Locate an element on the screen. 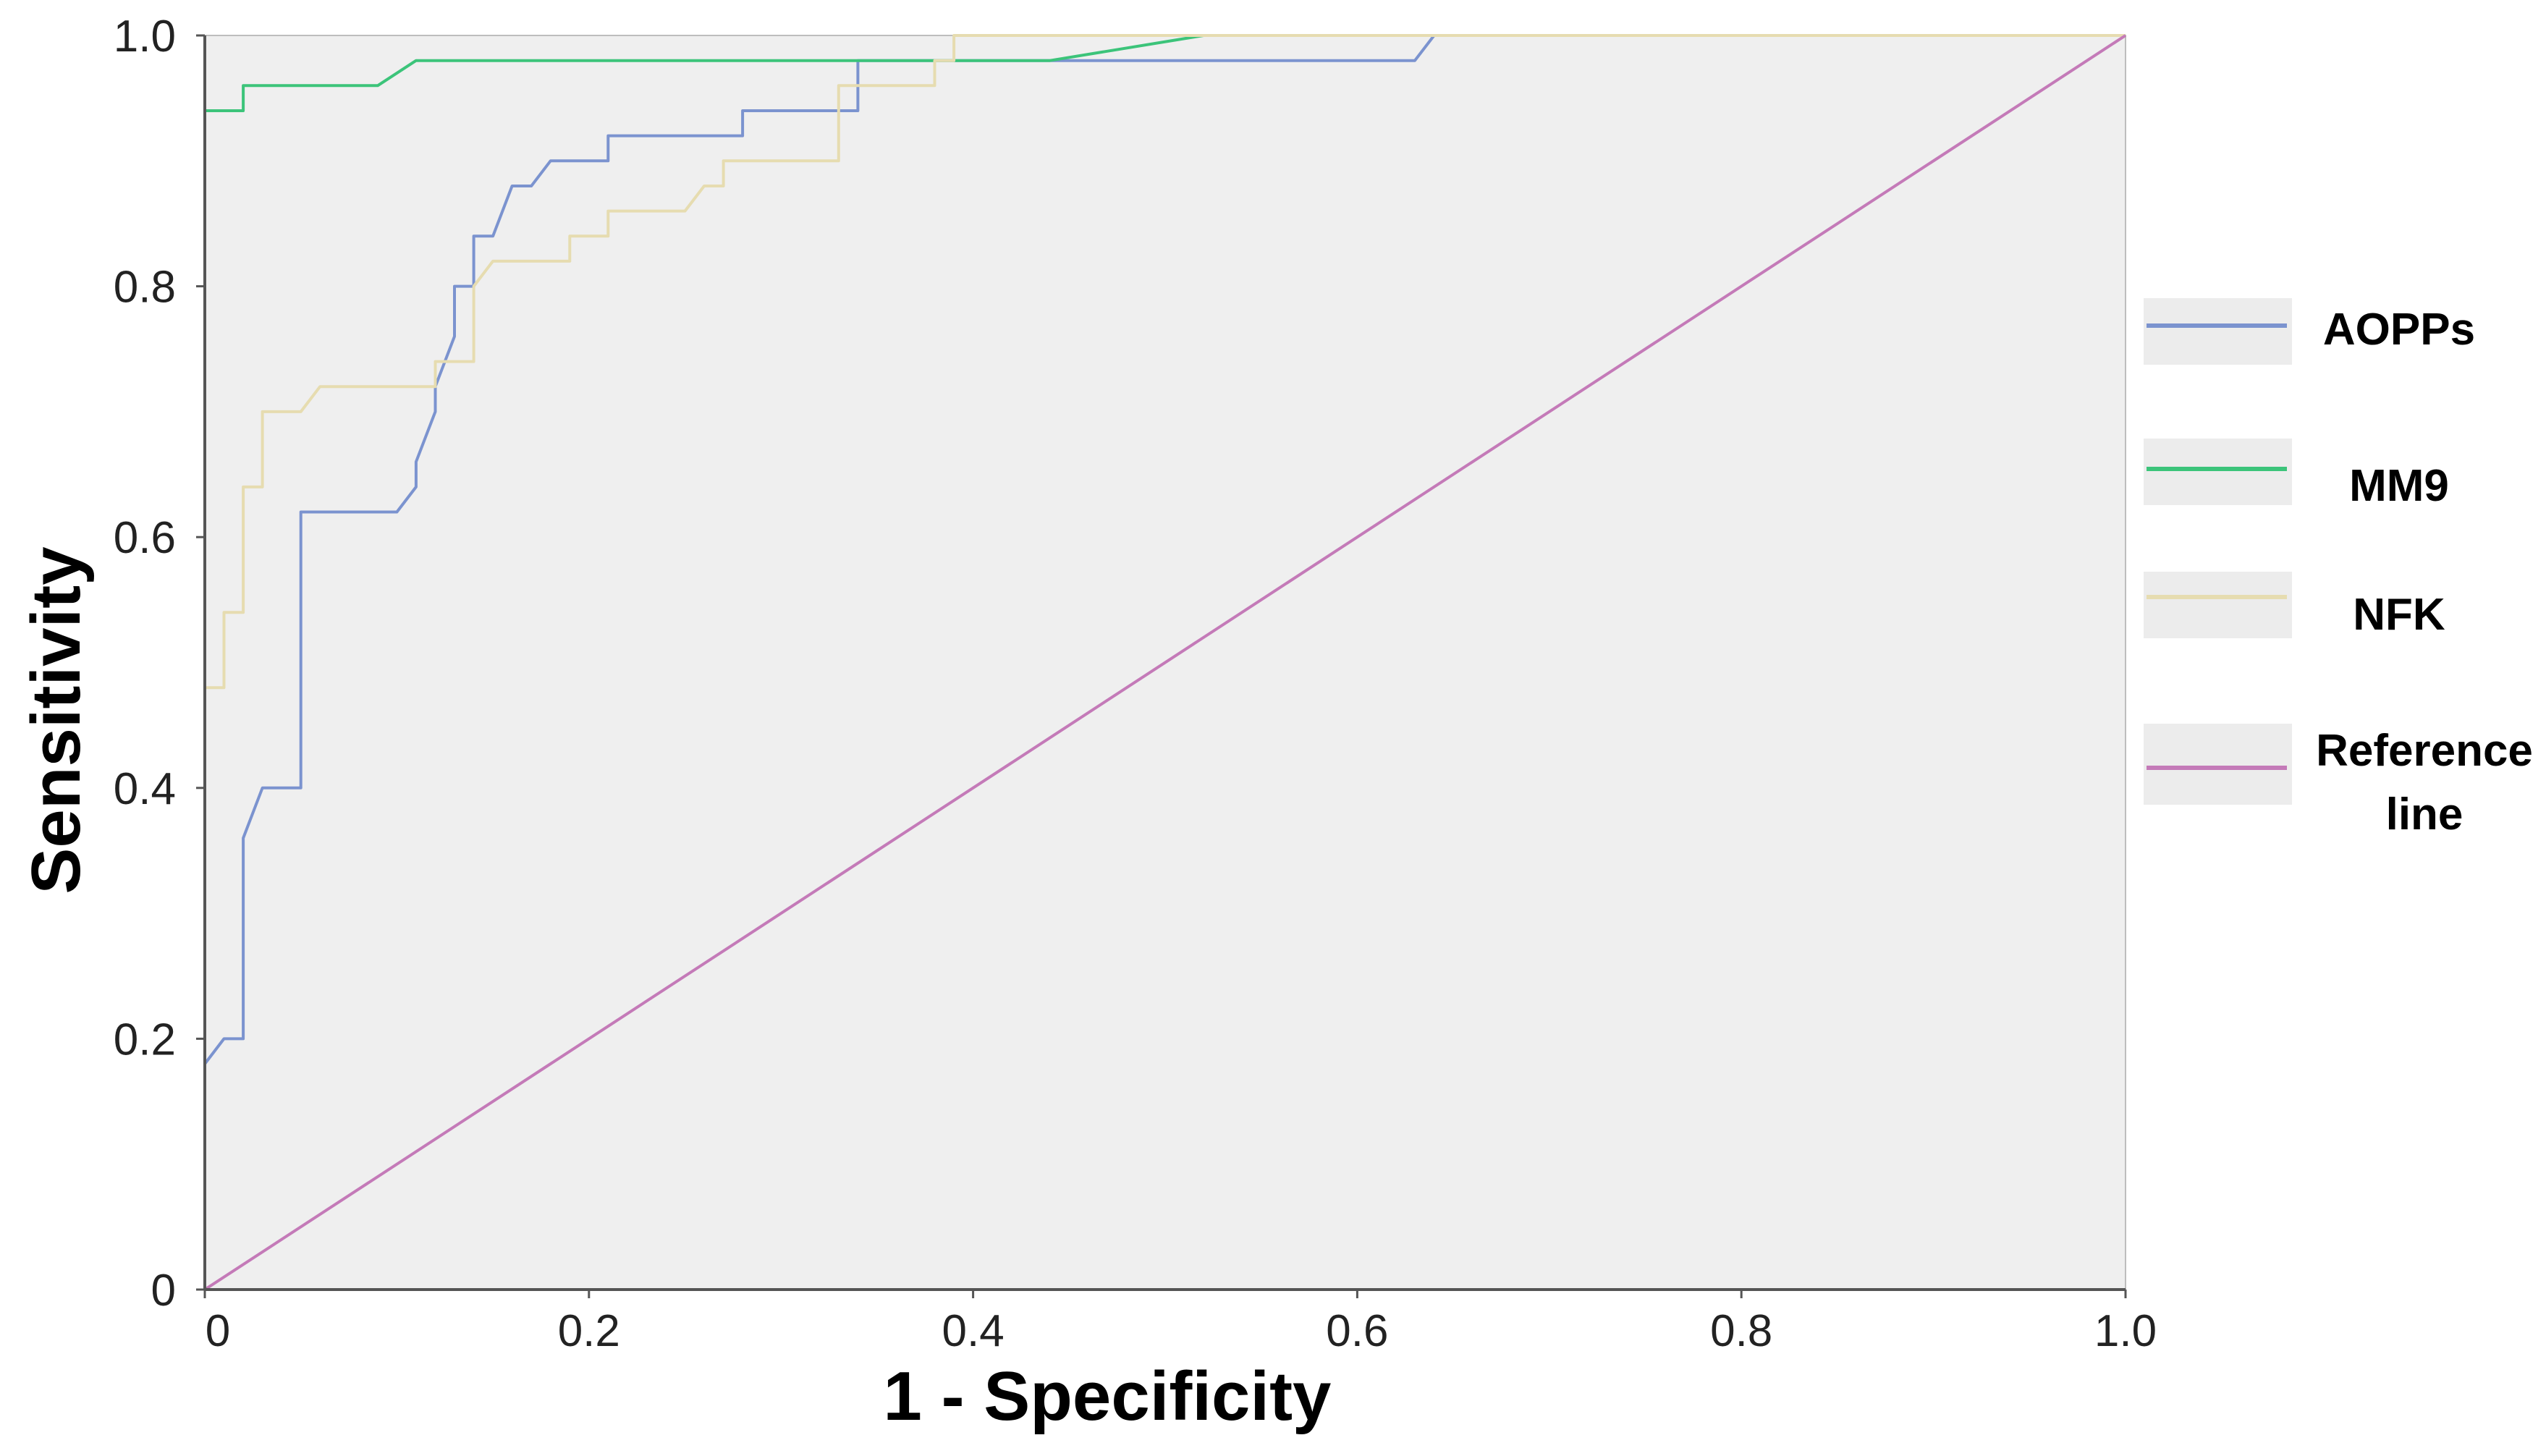 The height and width of the screenshot is (1456, 2546). legend-label-reference-line: line is located at coordinates (2424, 814).